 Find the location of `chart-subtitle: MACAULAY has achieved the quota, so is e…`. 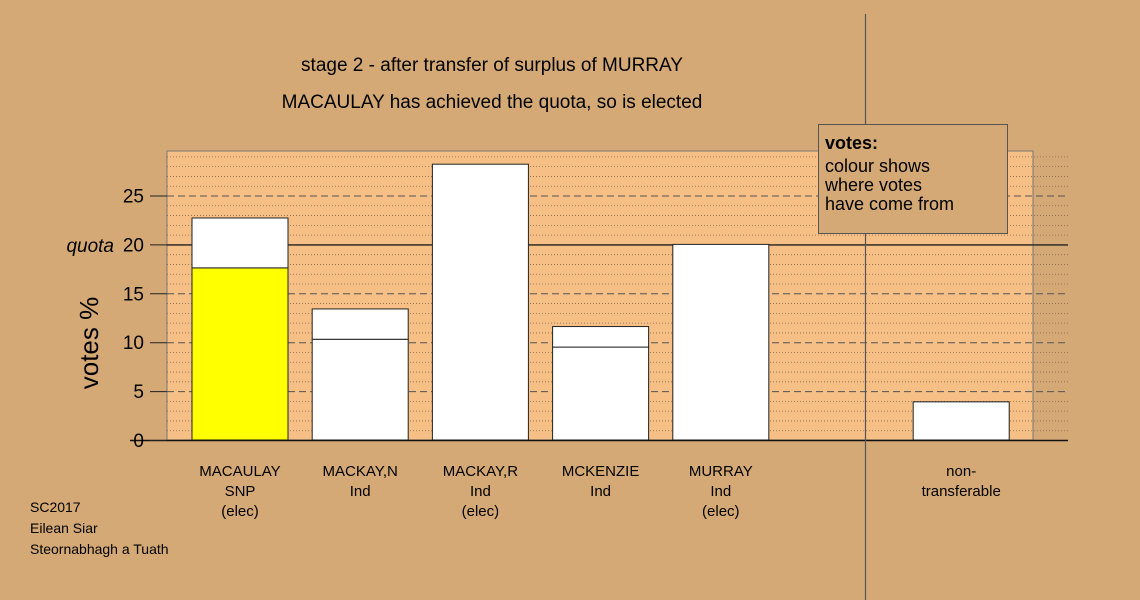

chart-subtitle: MACAULAY has achieved the quota, so is e… is located at coordinates (492, 102).